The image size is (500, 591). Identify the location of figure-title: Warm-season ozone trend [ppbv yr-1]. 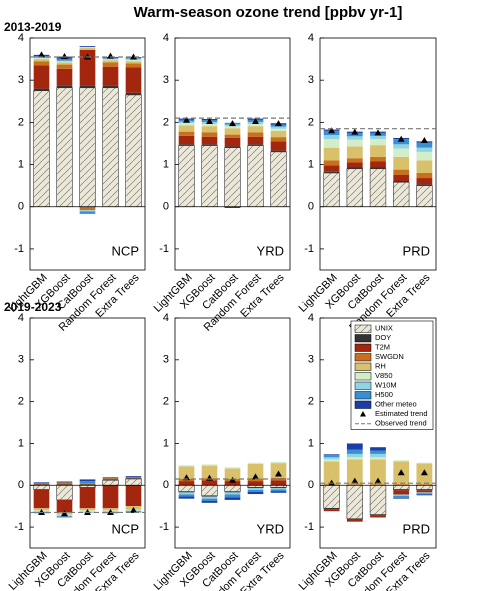
(268, 12).